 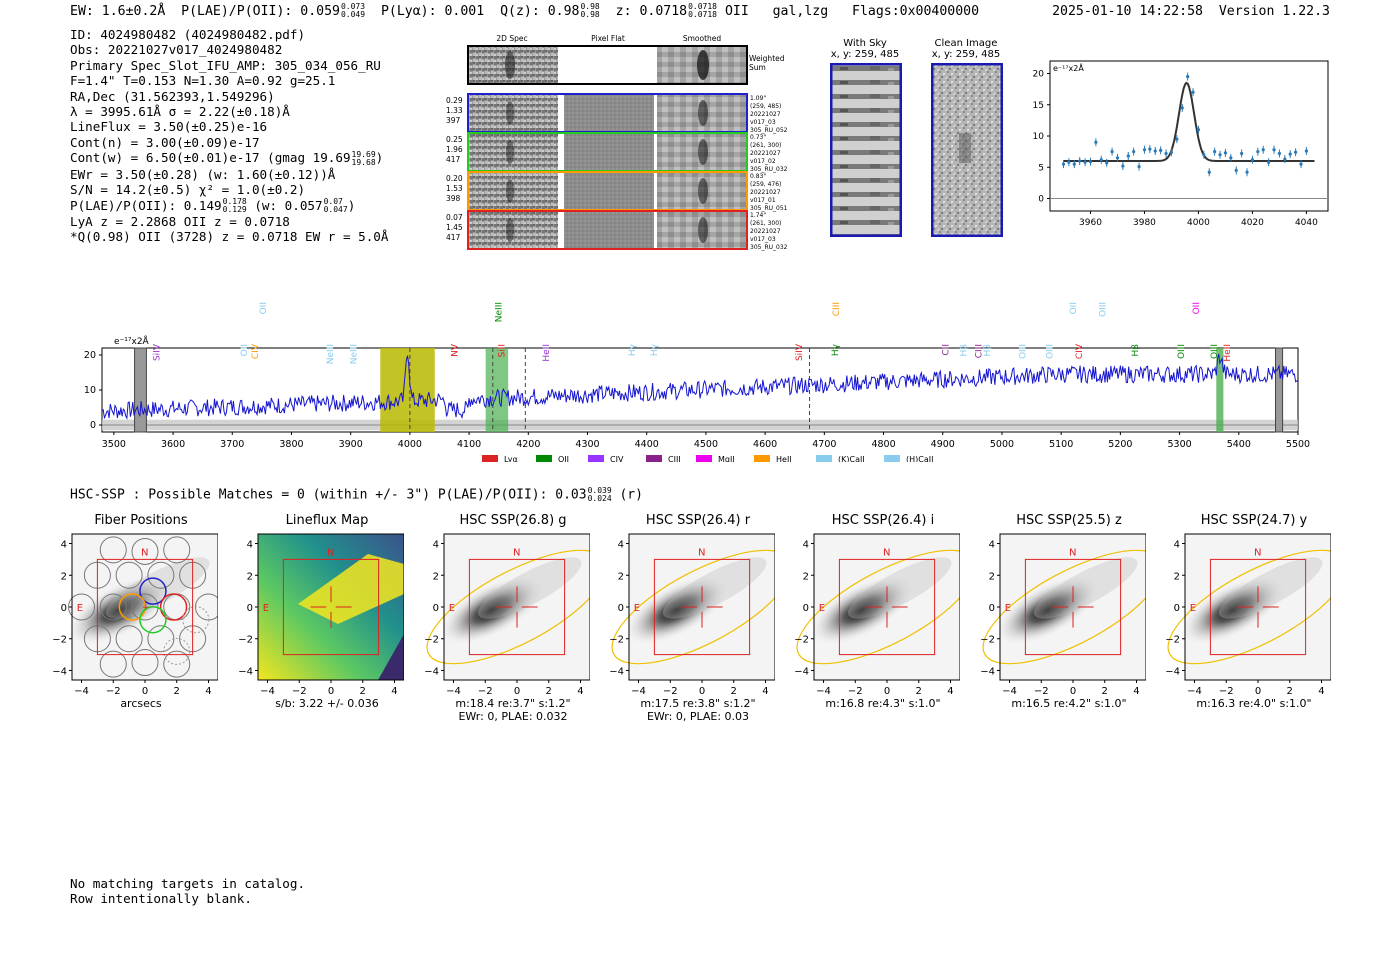 I want to click on spec-xtick-label: 4800, so click(x=883, y=444).